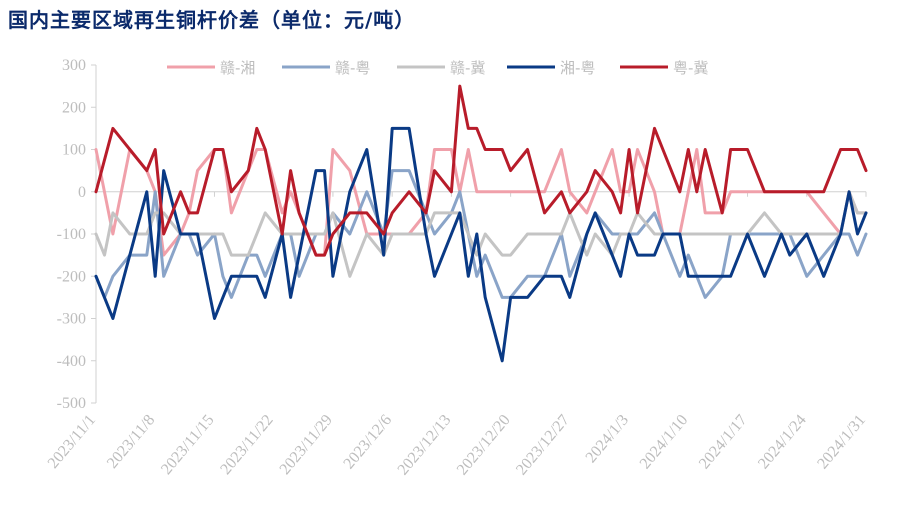  Describe the element at coordinates (74, 150) in the screenshot. I see `y-tick-label: 100` at that location.